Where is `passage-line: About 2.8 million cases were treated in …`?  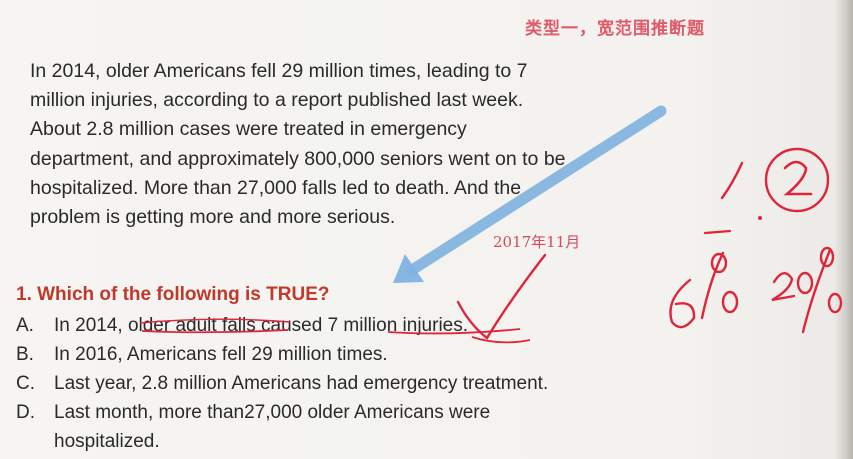
passage-line: About 2.8 million cases were treated in … is located at coordinates (248, 129).